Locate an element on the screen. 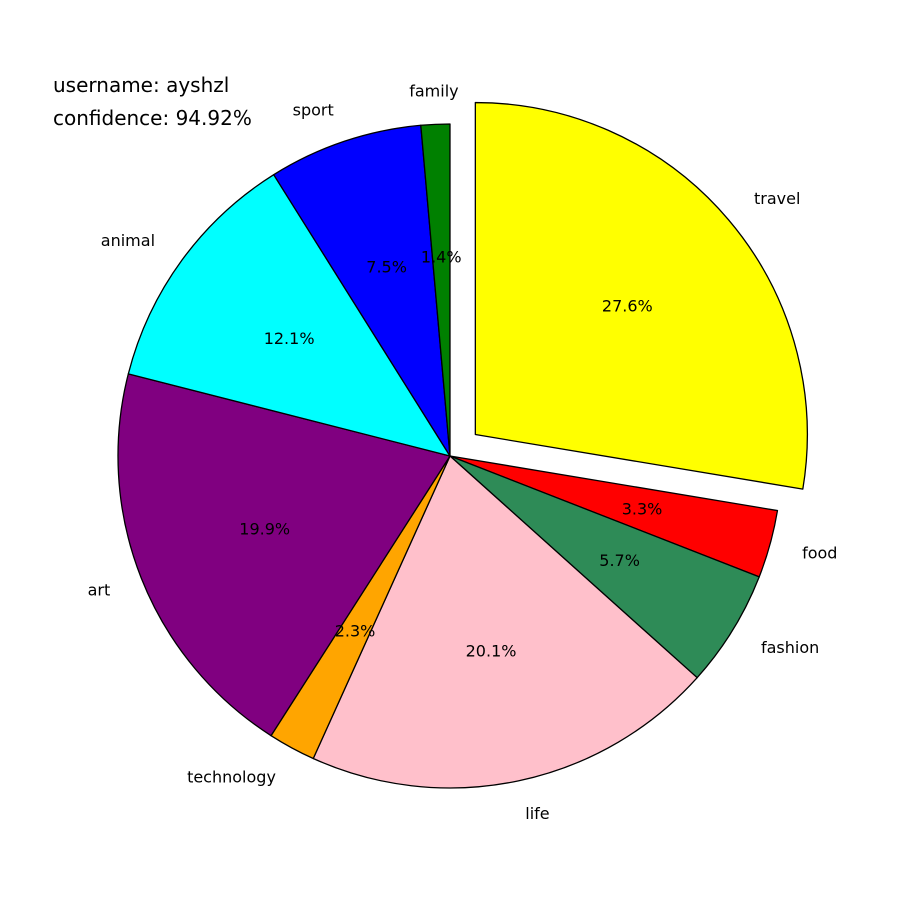  pie-slice-family is located at coordinates (435, 290).